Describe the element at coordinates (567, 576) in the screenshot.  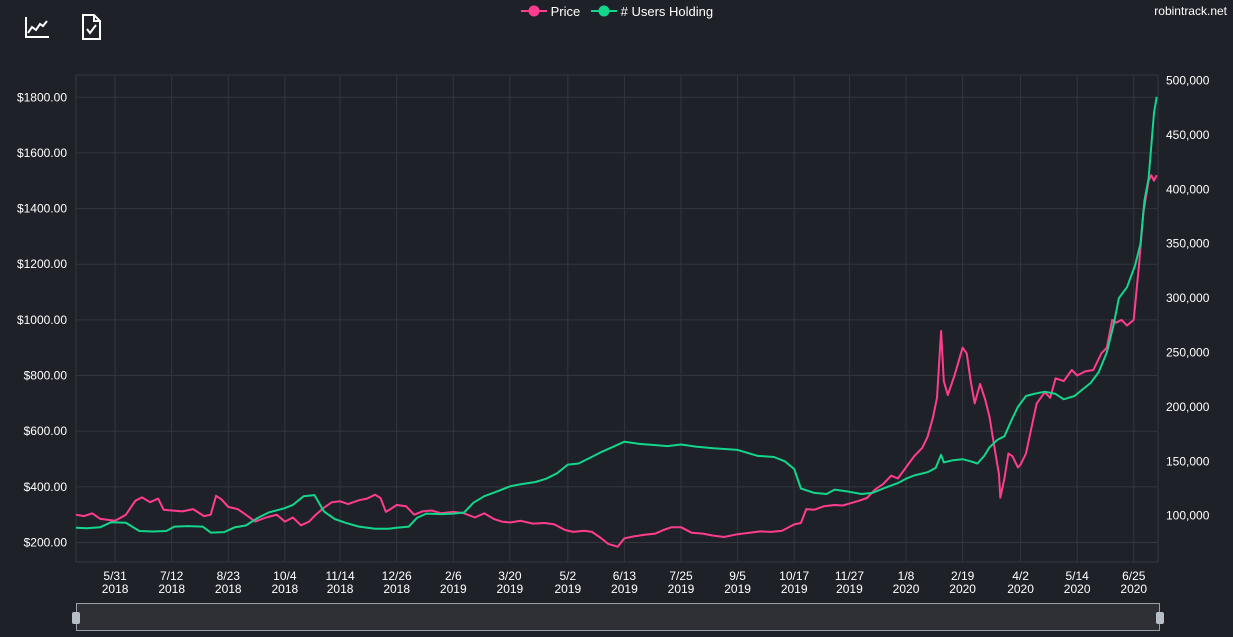
I see `x-tick-label: 5/2` at that location.